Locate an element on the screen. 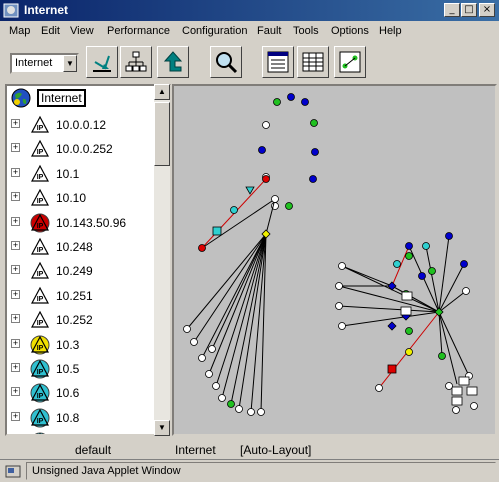 This screenshot has width=499, height=482. tree-root-internet: Internet is located at coordinates (90, 99).